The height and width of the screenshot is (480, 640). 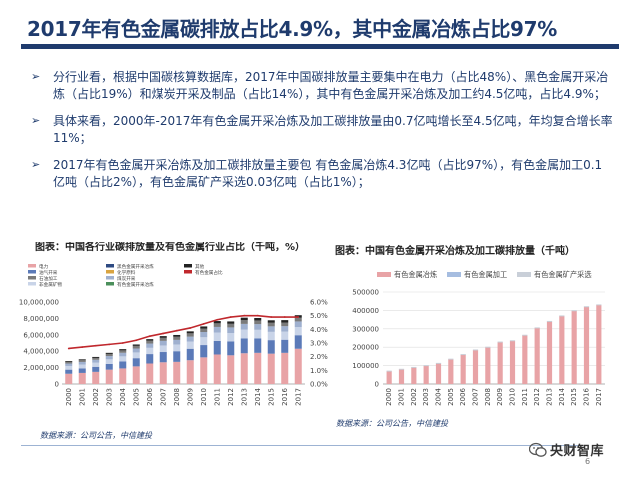 I want to click on x-tick-label: 2001, so click(x=82, y=397).